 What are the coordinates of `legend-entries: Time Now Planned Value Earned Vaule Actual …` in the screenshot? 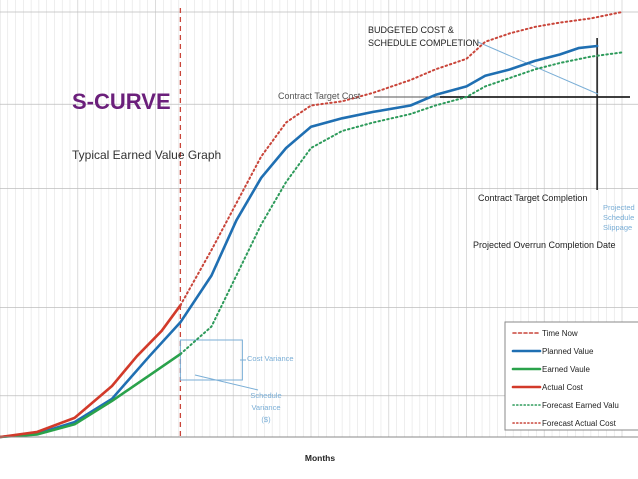 It's located at (565, 378).